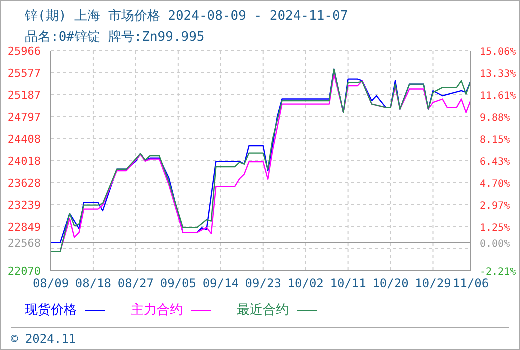 This screenshot has width=520, height=350. What do you see at coordinates (43, 339) in the screenshot?
I see `text: © 2024.11` at bounding box center [43, 339].